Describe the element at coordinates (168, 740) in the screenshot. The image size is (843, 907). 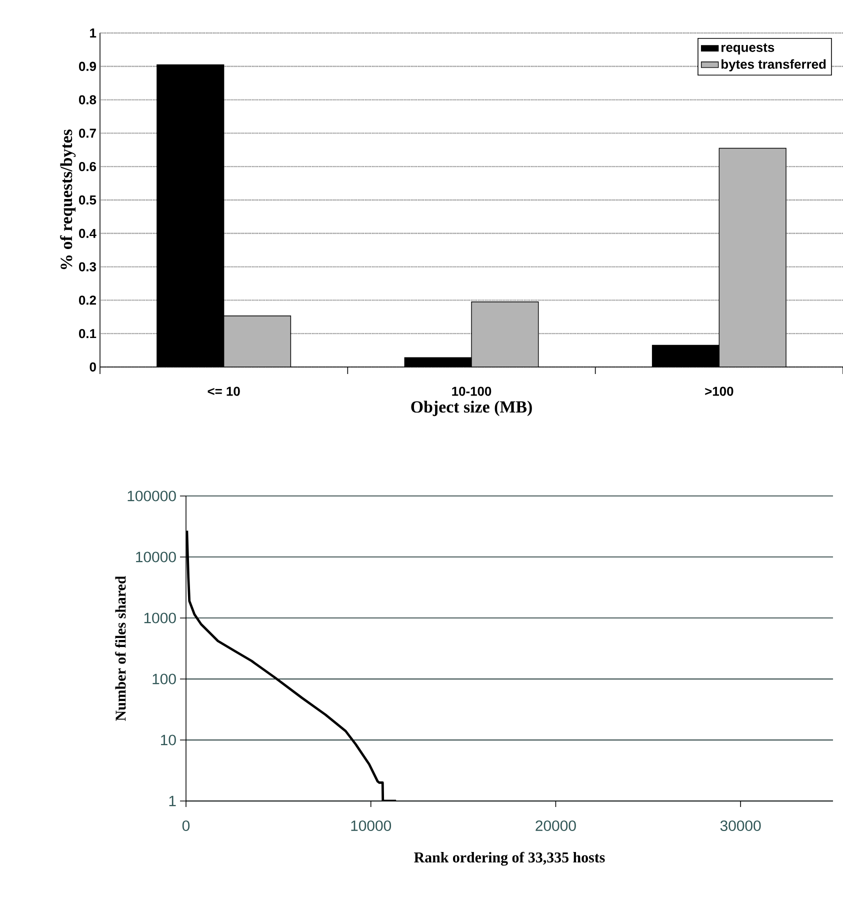
I see `y-tick-label: 10` at that location.